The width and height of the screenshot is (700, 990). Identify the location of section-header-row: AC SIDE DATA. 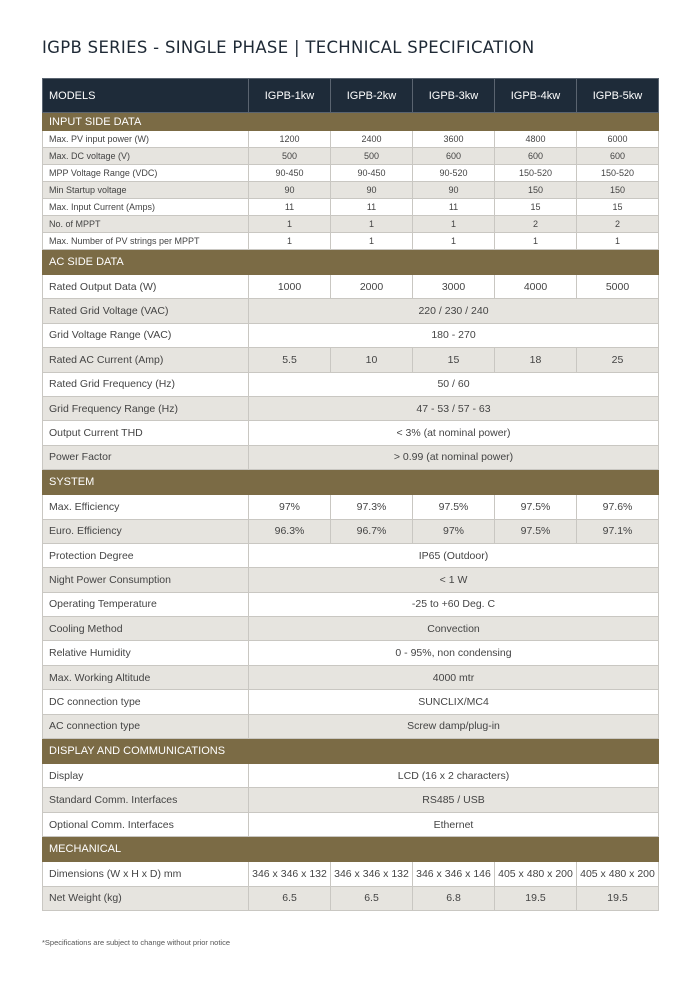
(350, 262).